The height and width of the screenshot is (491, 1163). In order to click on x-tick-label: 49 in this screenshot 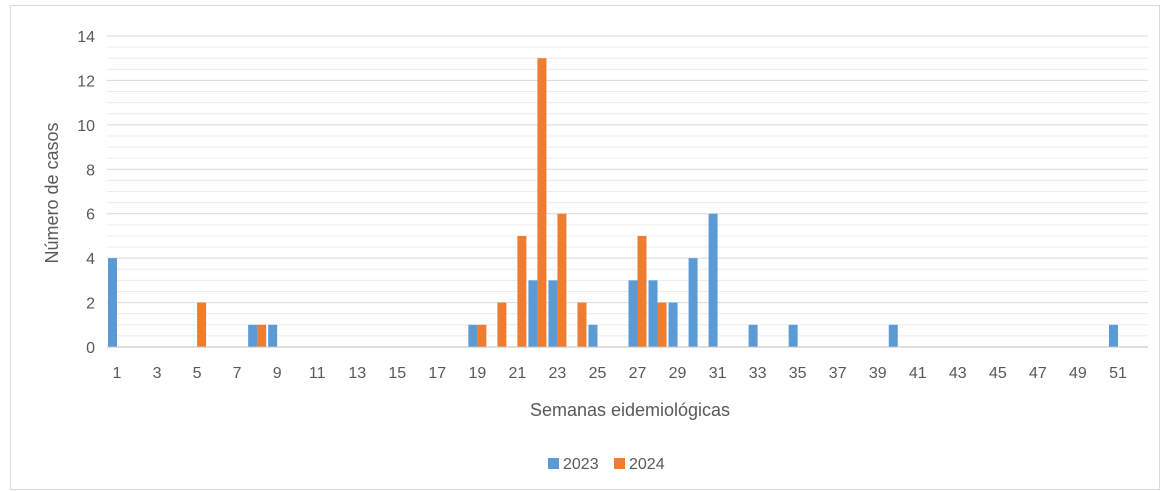, I will do `click(1078, 373)`.